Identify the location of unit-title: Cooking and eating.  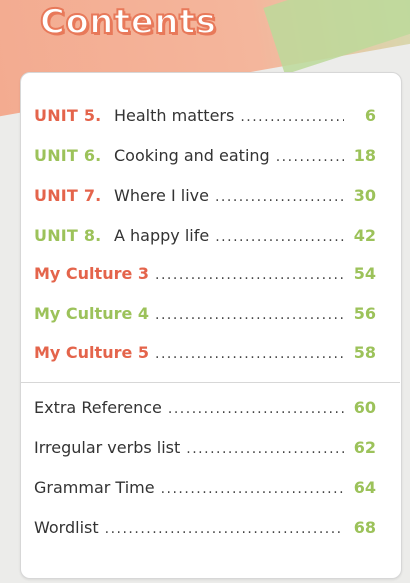
(192, 155).